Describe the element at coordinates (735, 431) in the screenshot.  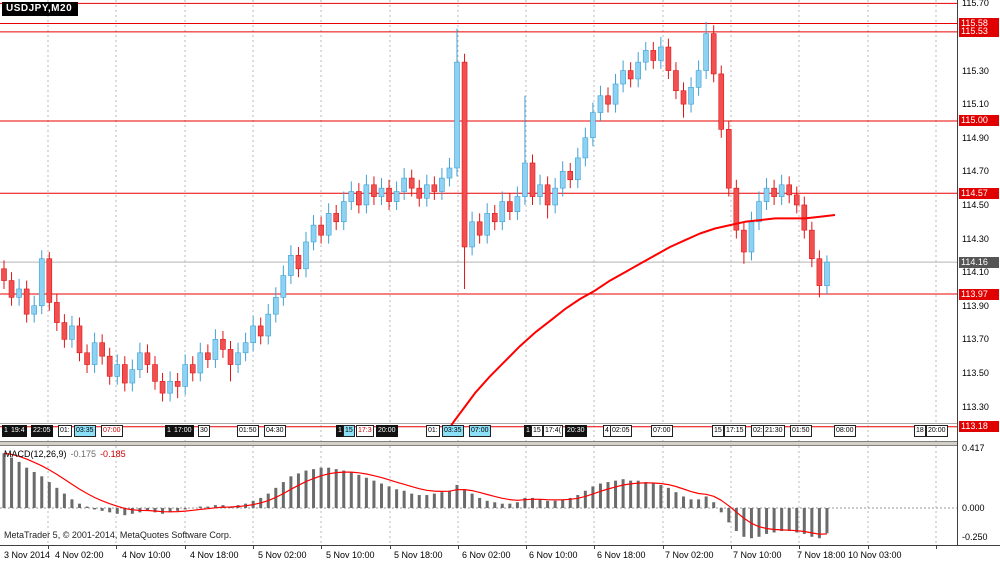
I see `event-tag: 17:15` at that location.